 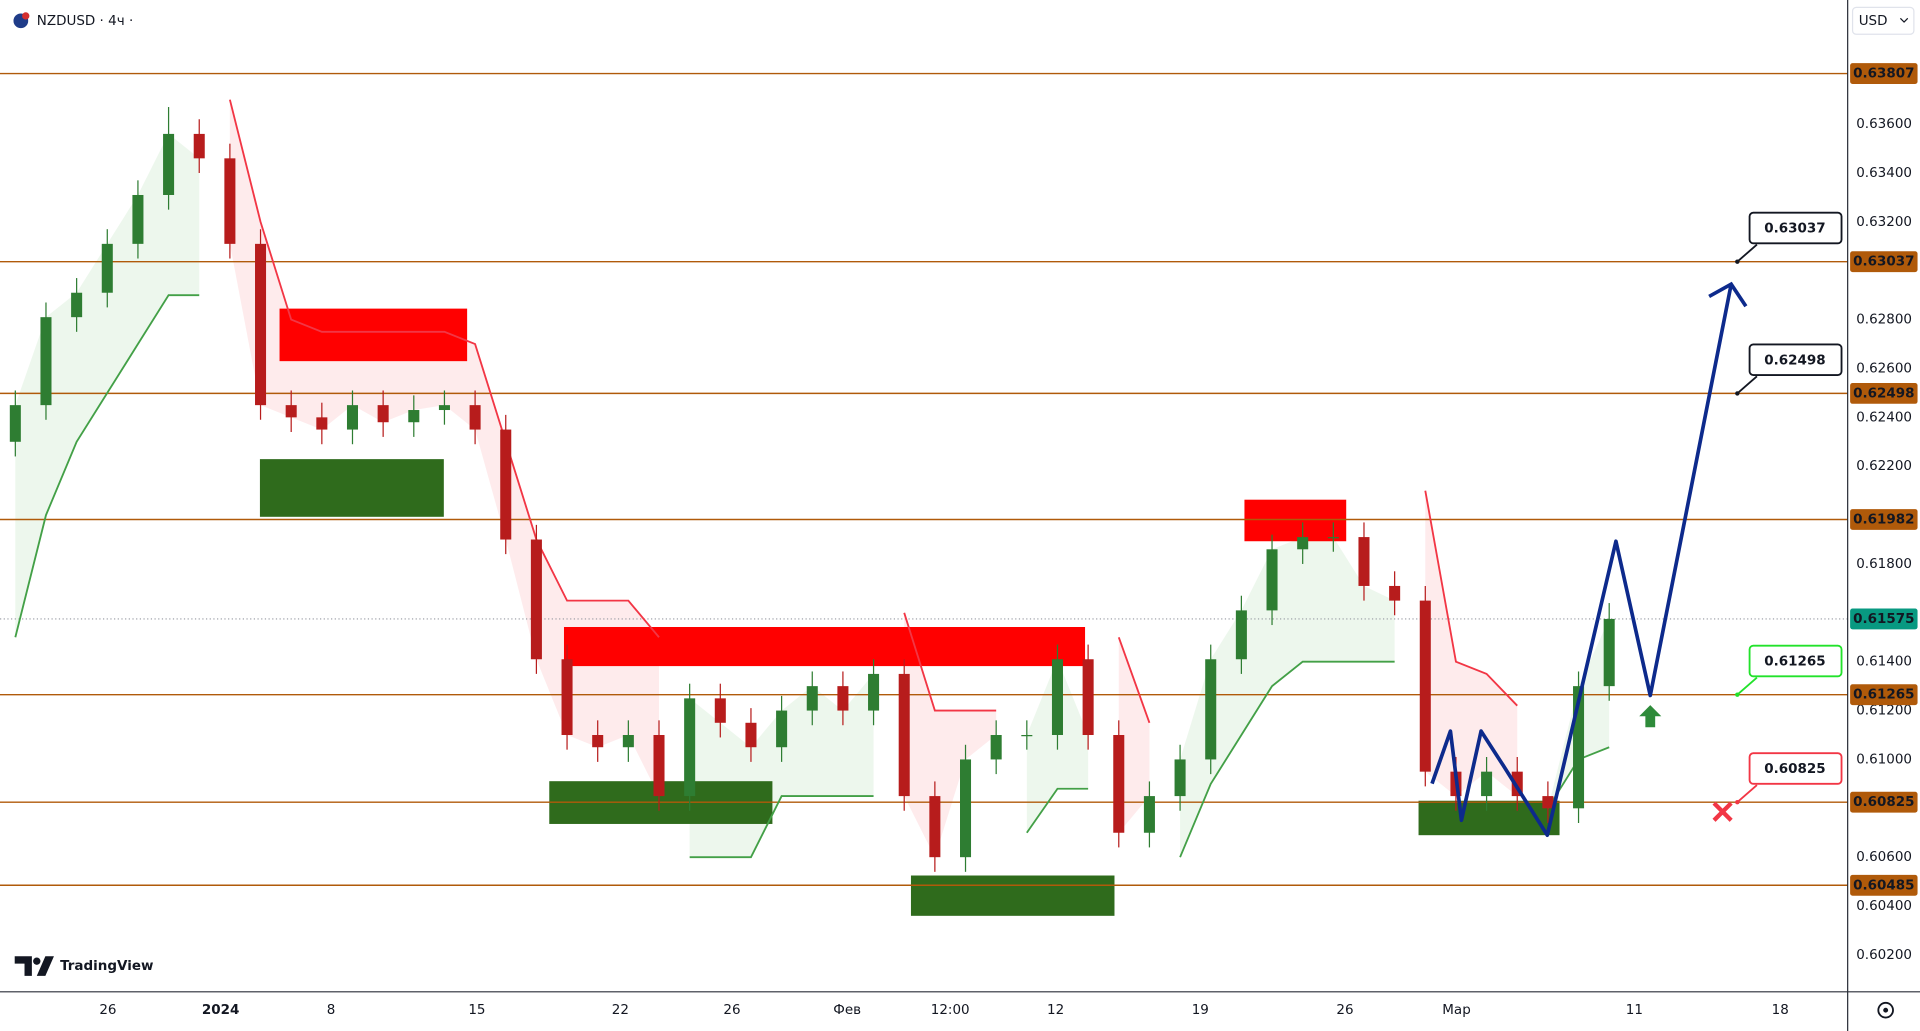 I want to click on level-badge-label: 0.63037, so click(x=1883, y=262).